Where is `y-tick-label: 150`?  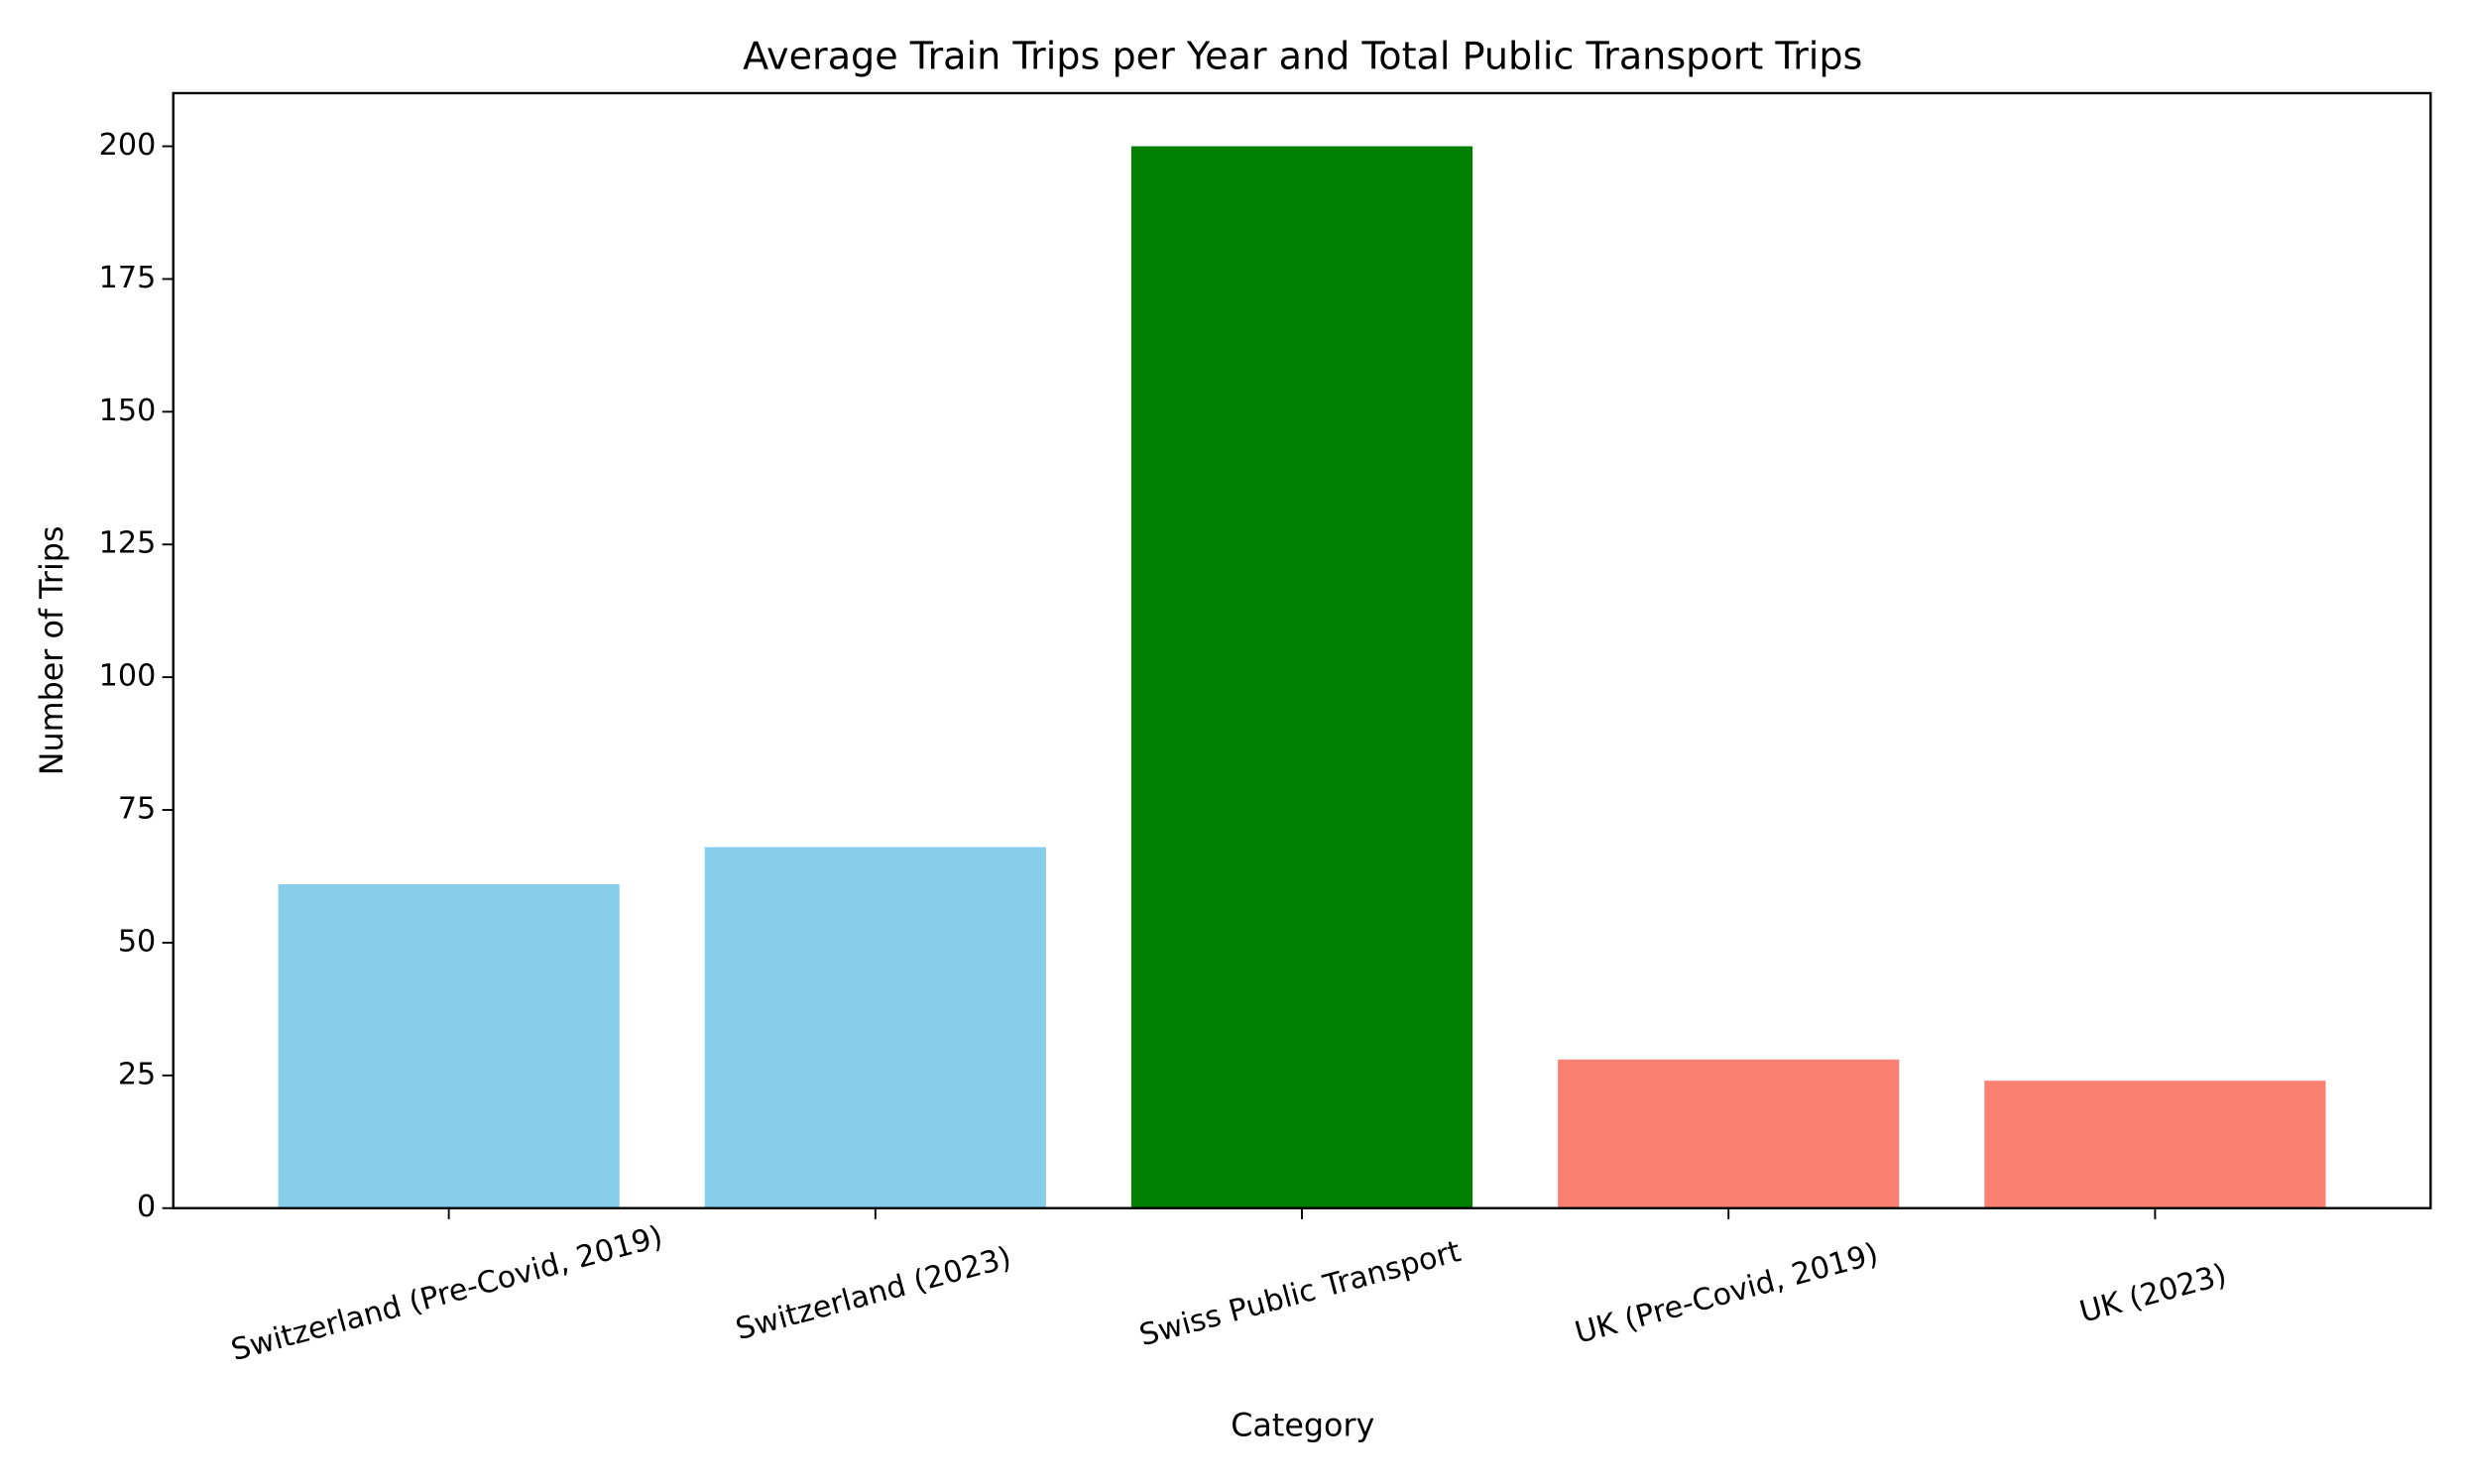 y-tick-label: 150 is located at coordinates (128, 411).